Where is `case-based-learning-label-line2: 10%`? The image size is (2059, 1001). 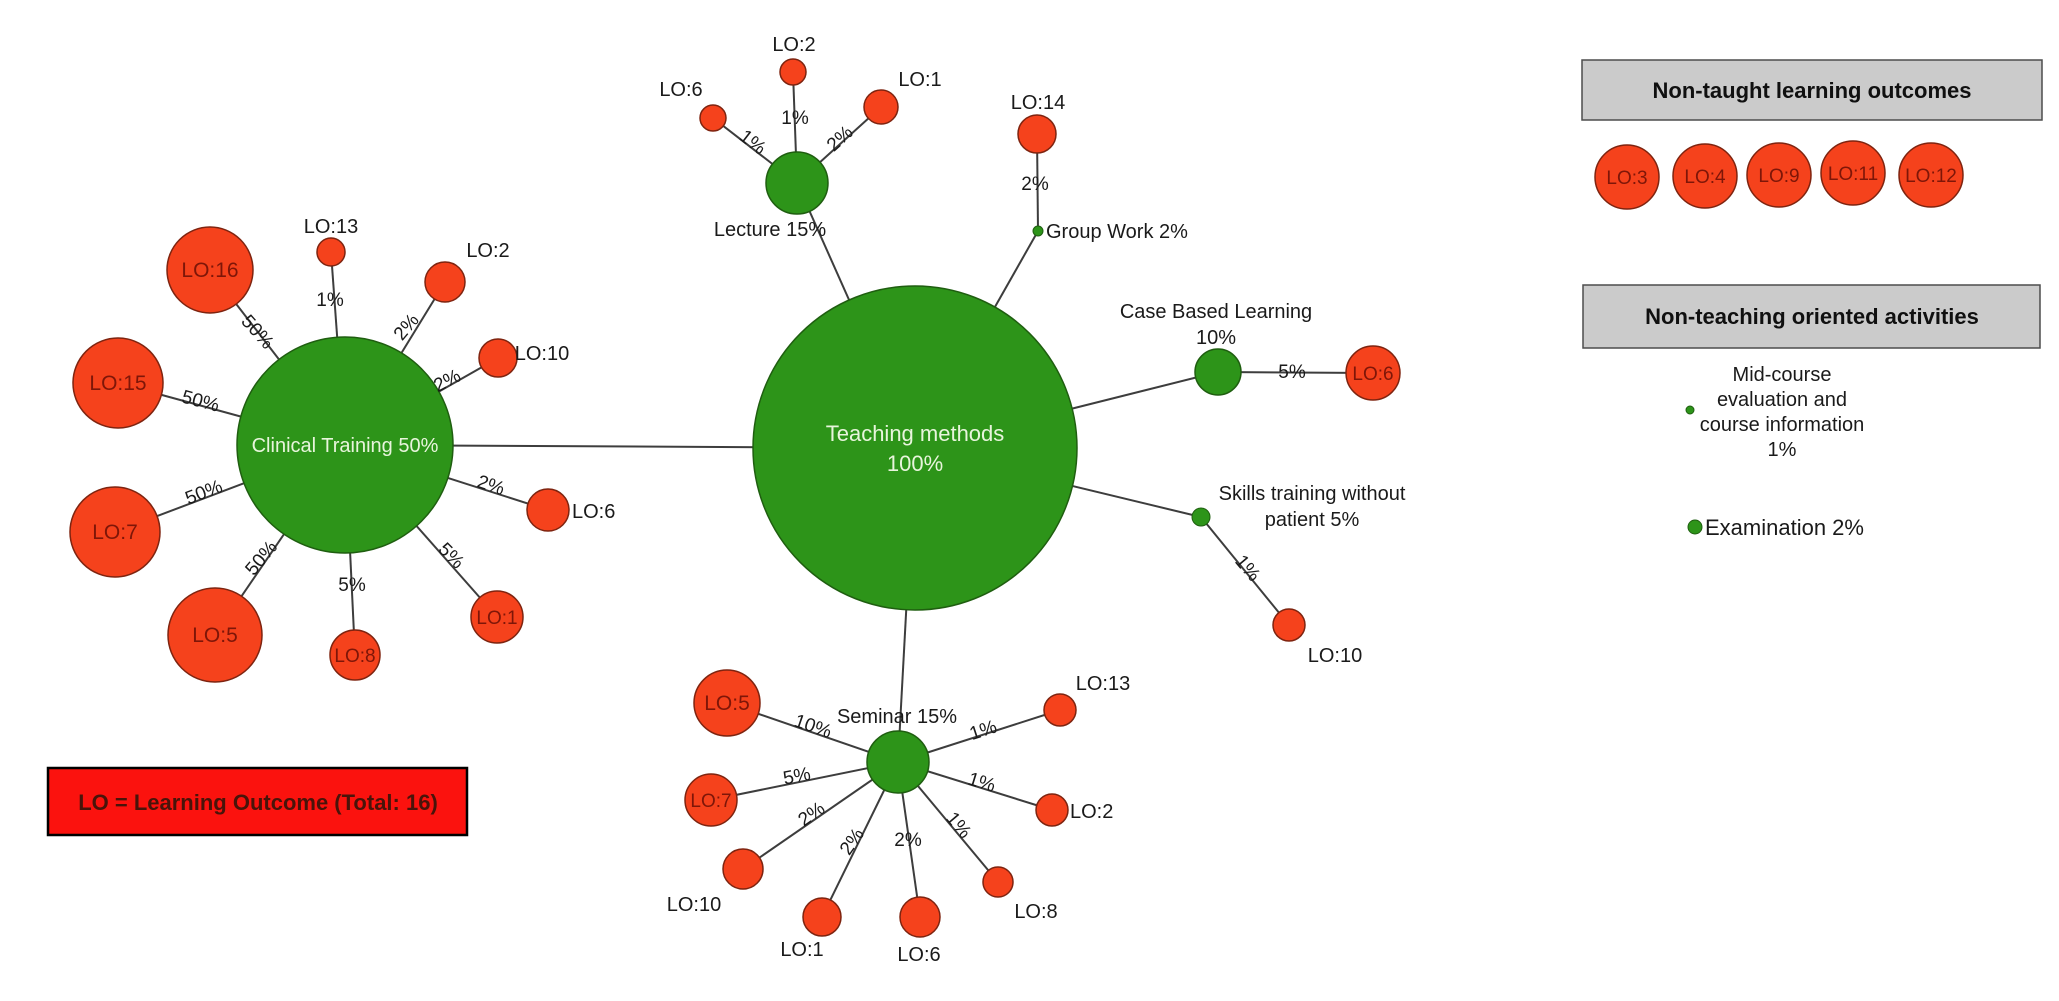 case-based-learning-label-line2: 10% is located at coordinates (1216, 338).